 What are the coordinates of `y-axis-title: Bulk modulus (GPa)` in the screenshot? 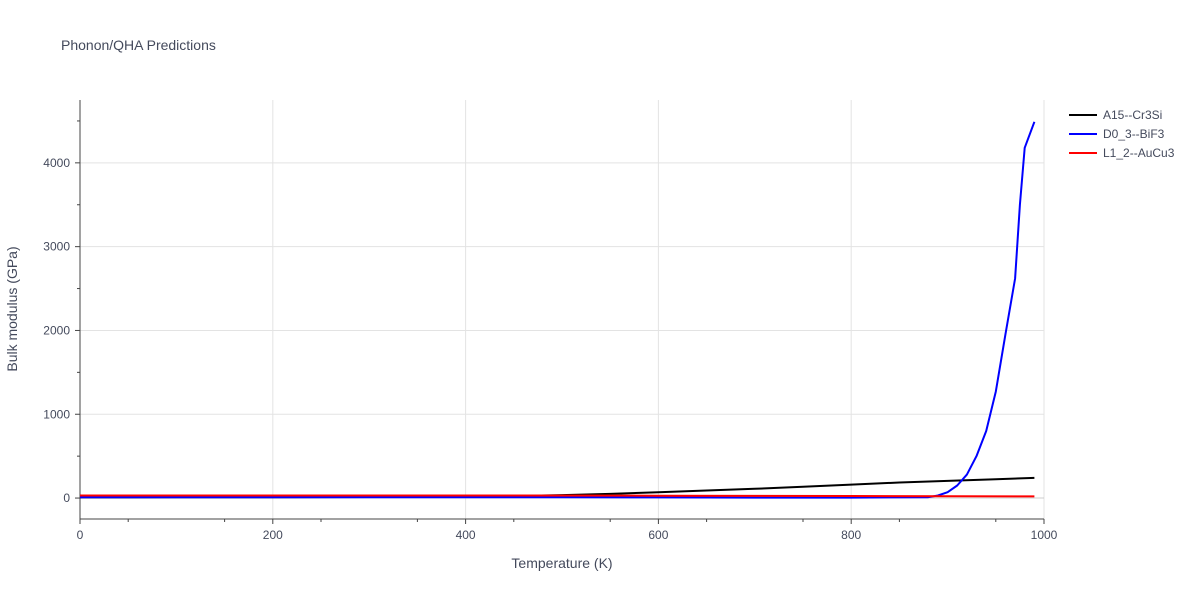 It's located at (12, 308).